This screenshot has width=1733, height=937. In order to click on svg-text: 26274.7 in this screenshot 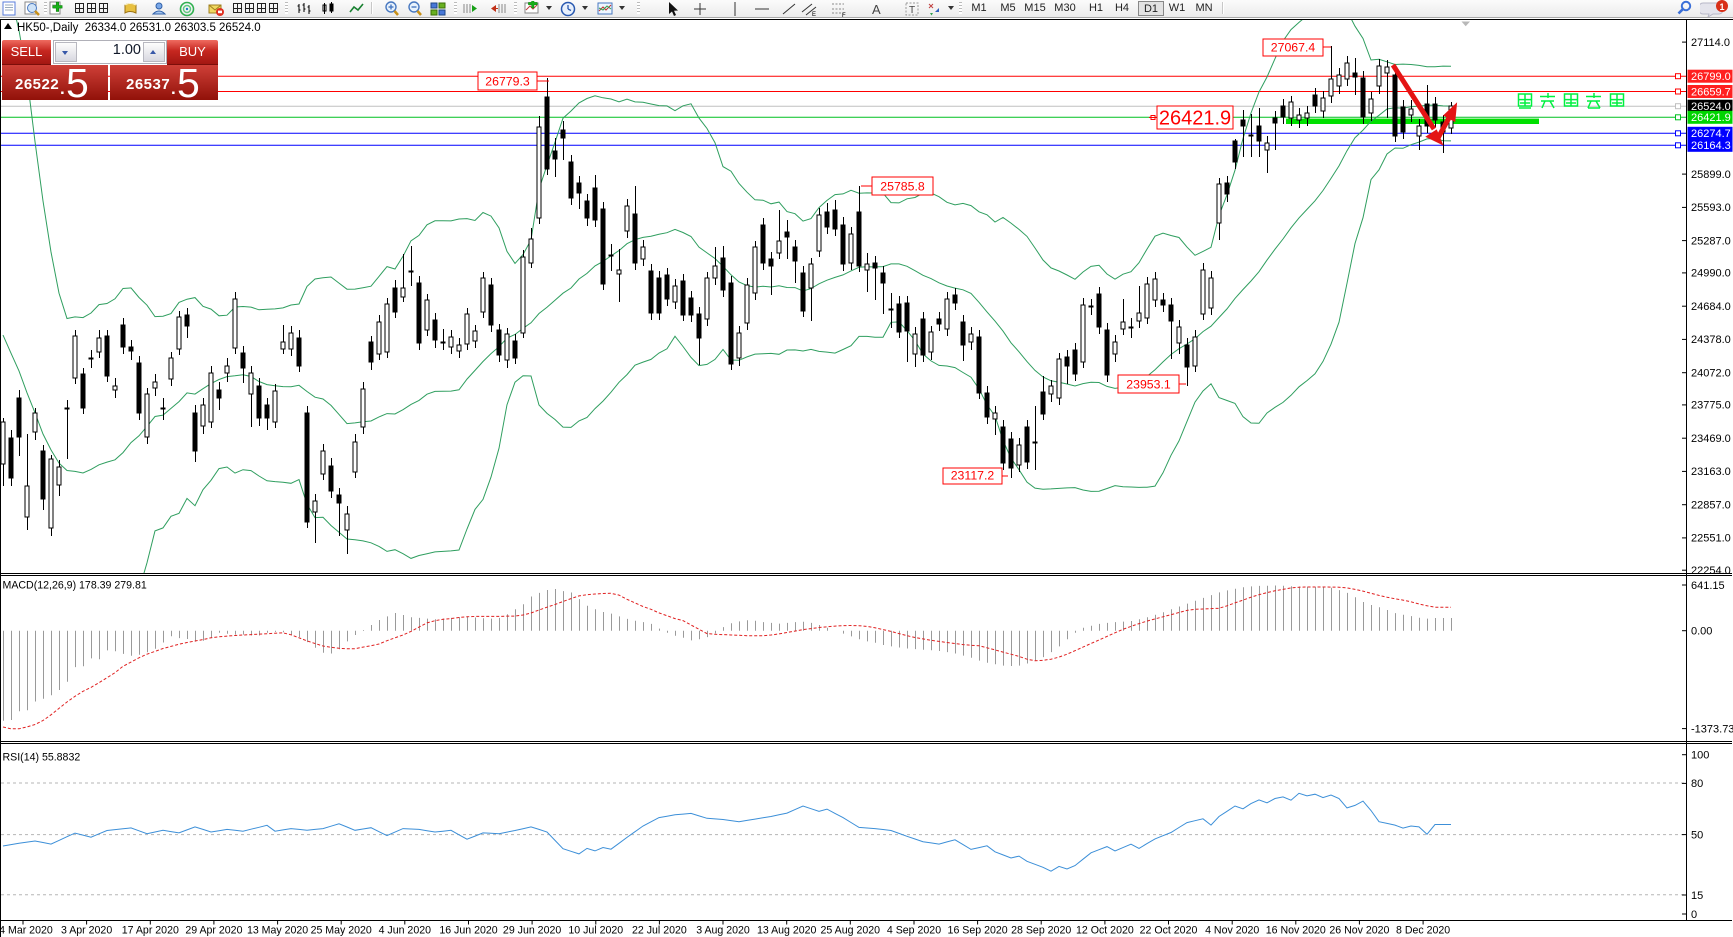, I will do `click(1711, 134)`.